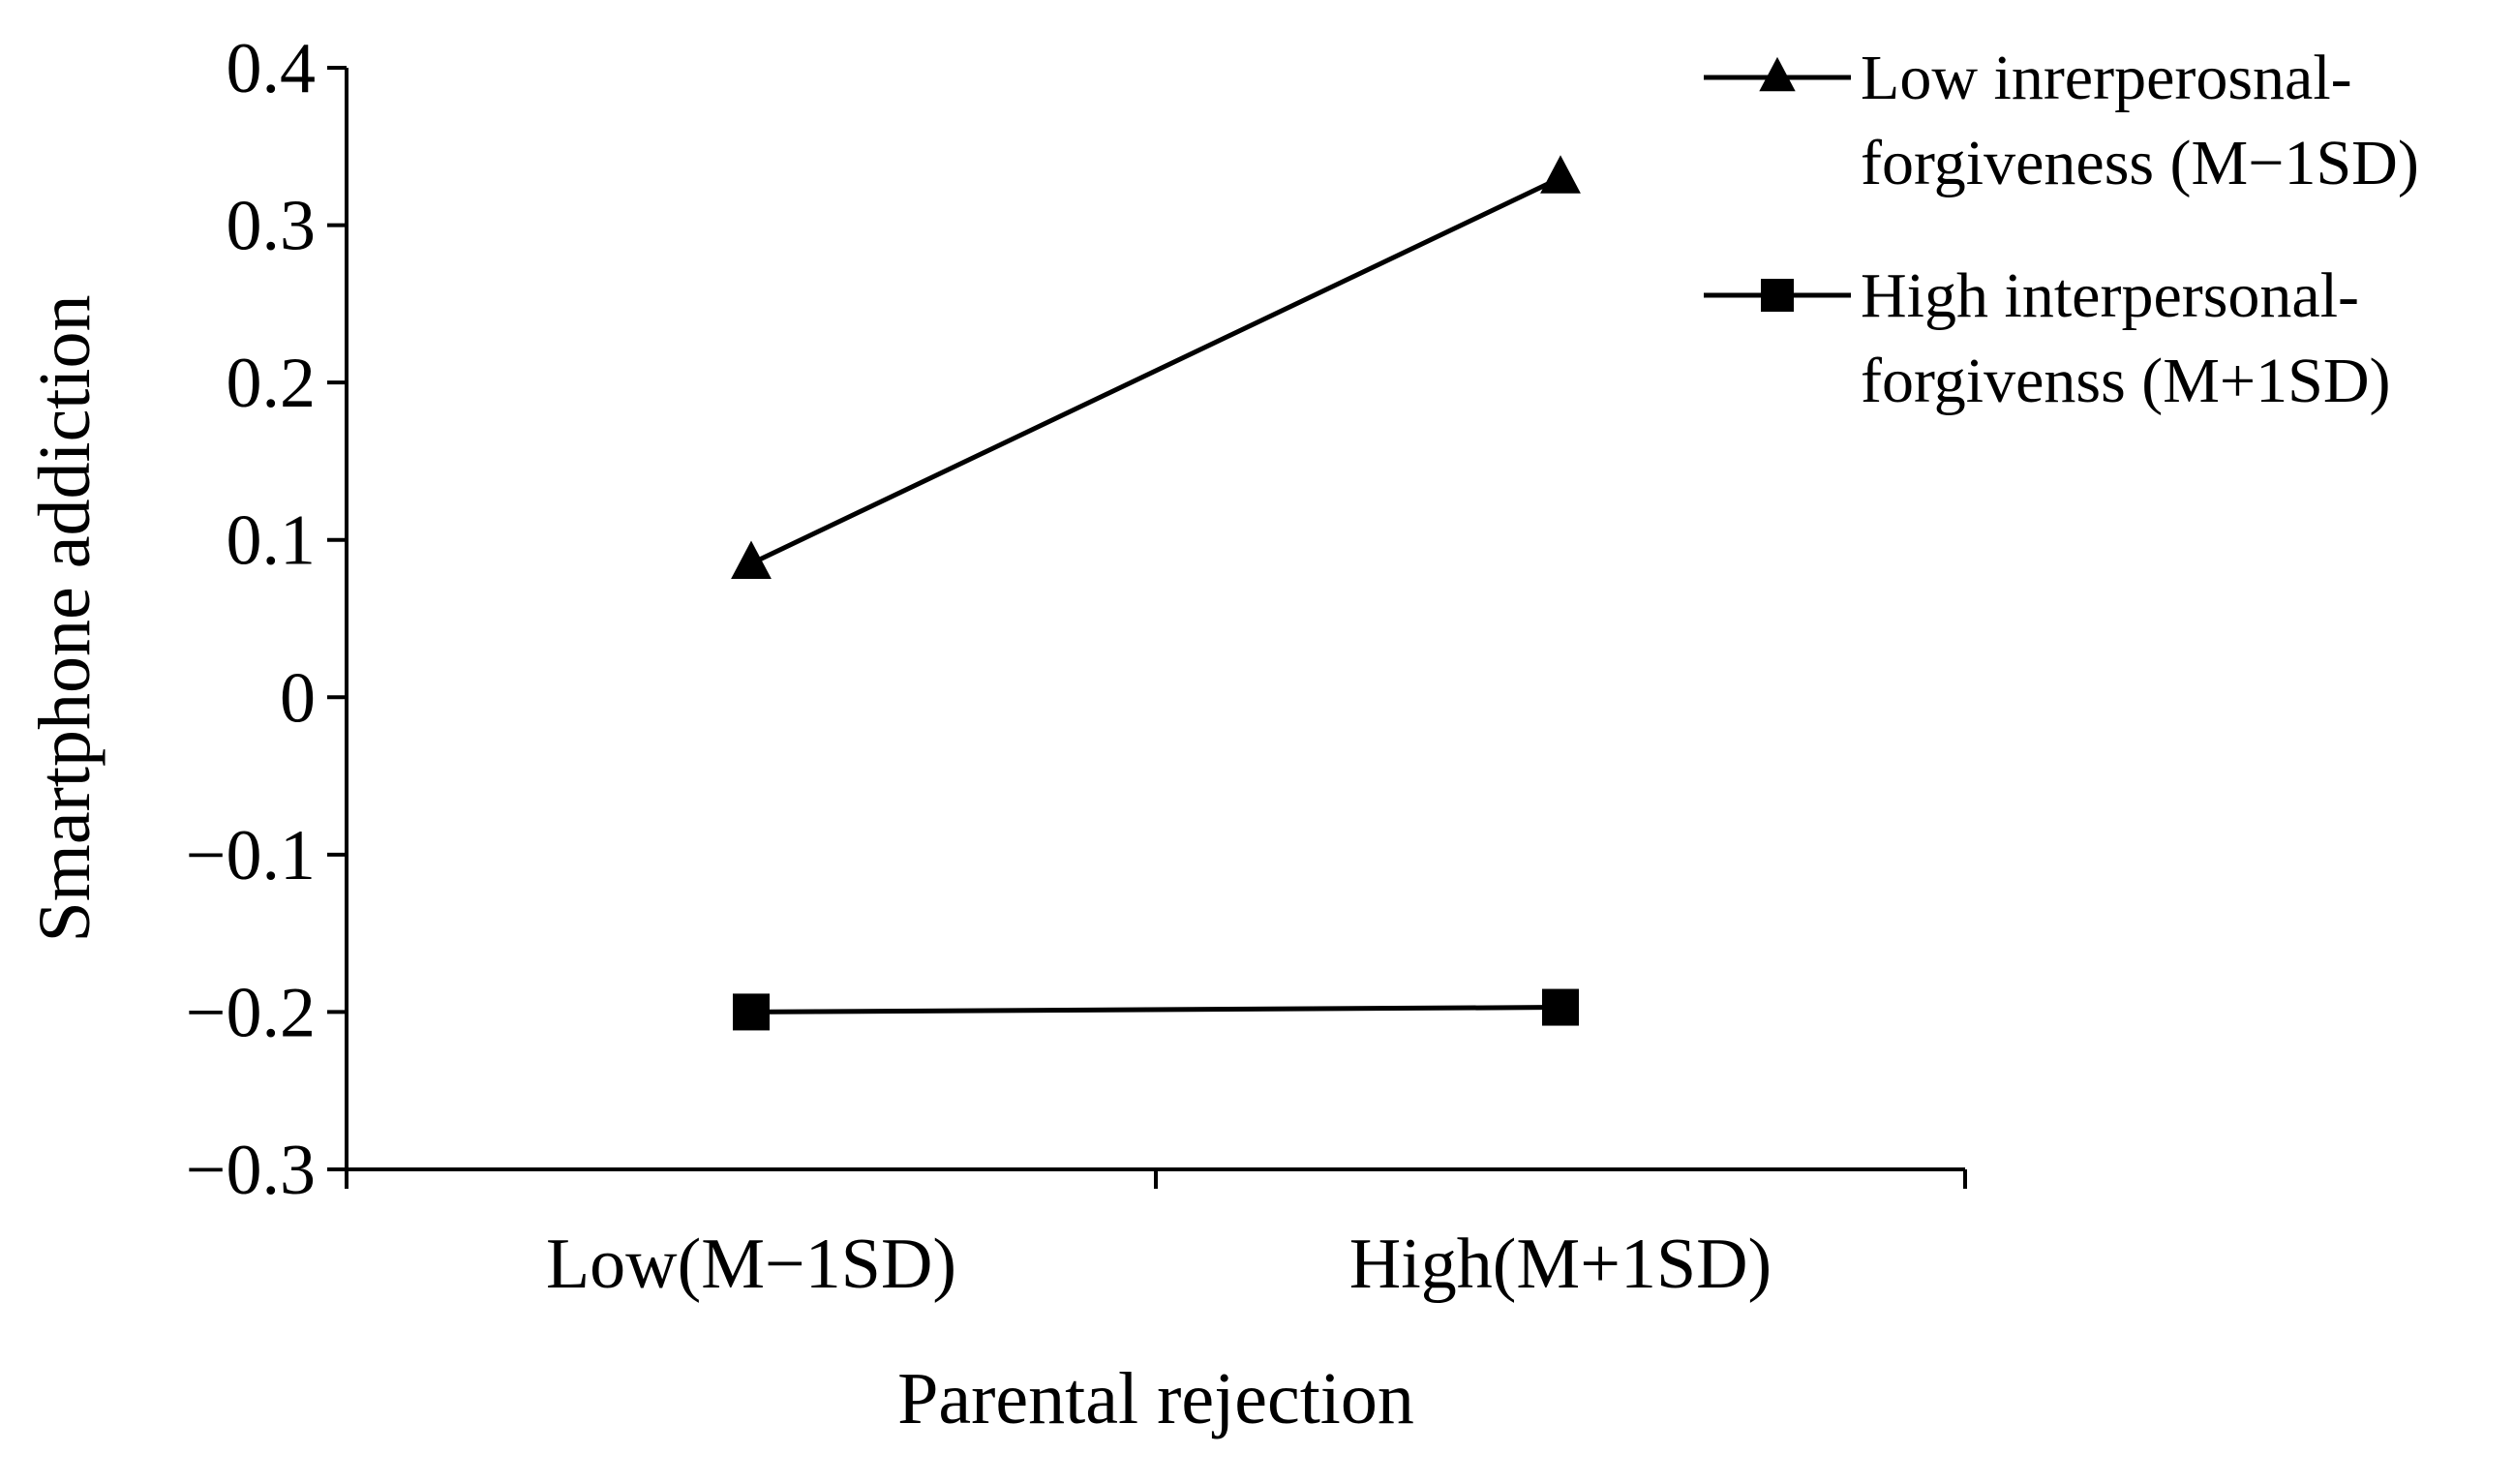  What do you see at coordinates (272, 226) in the screenshot?
I see `y-tick-label: 0.3` at bounding box center [272, 226].